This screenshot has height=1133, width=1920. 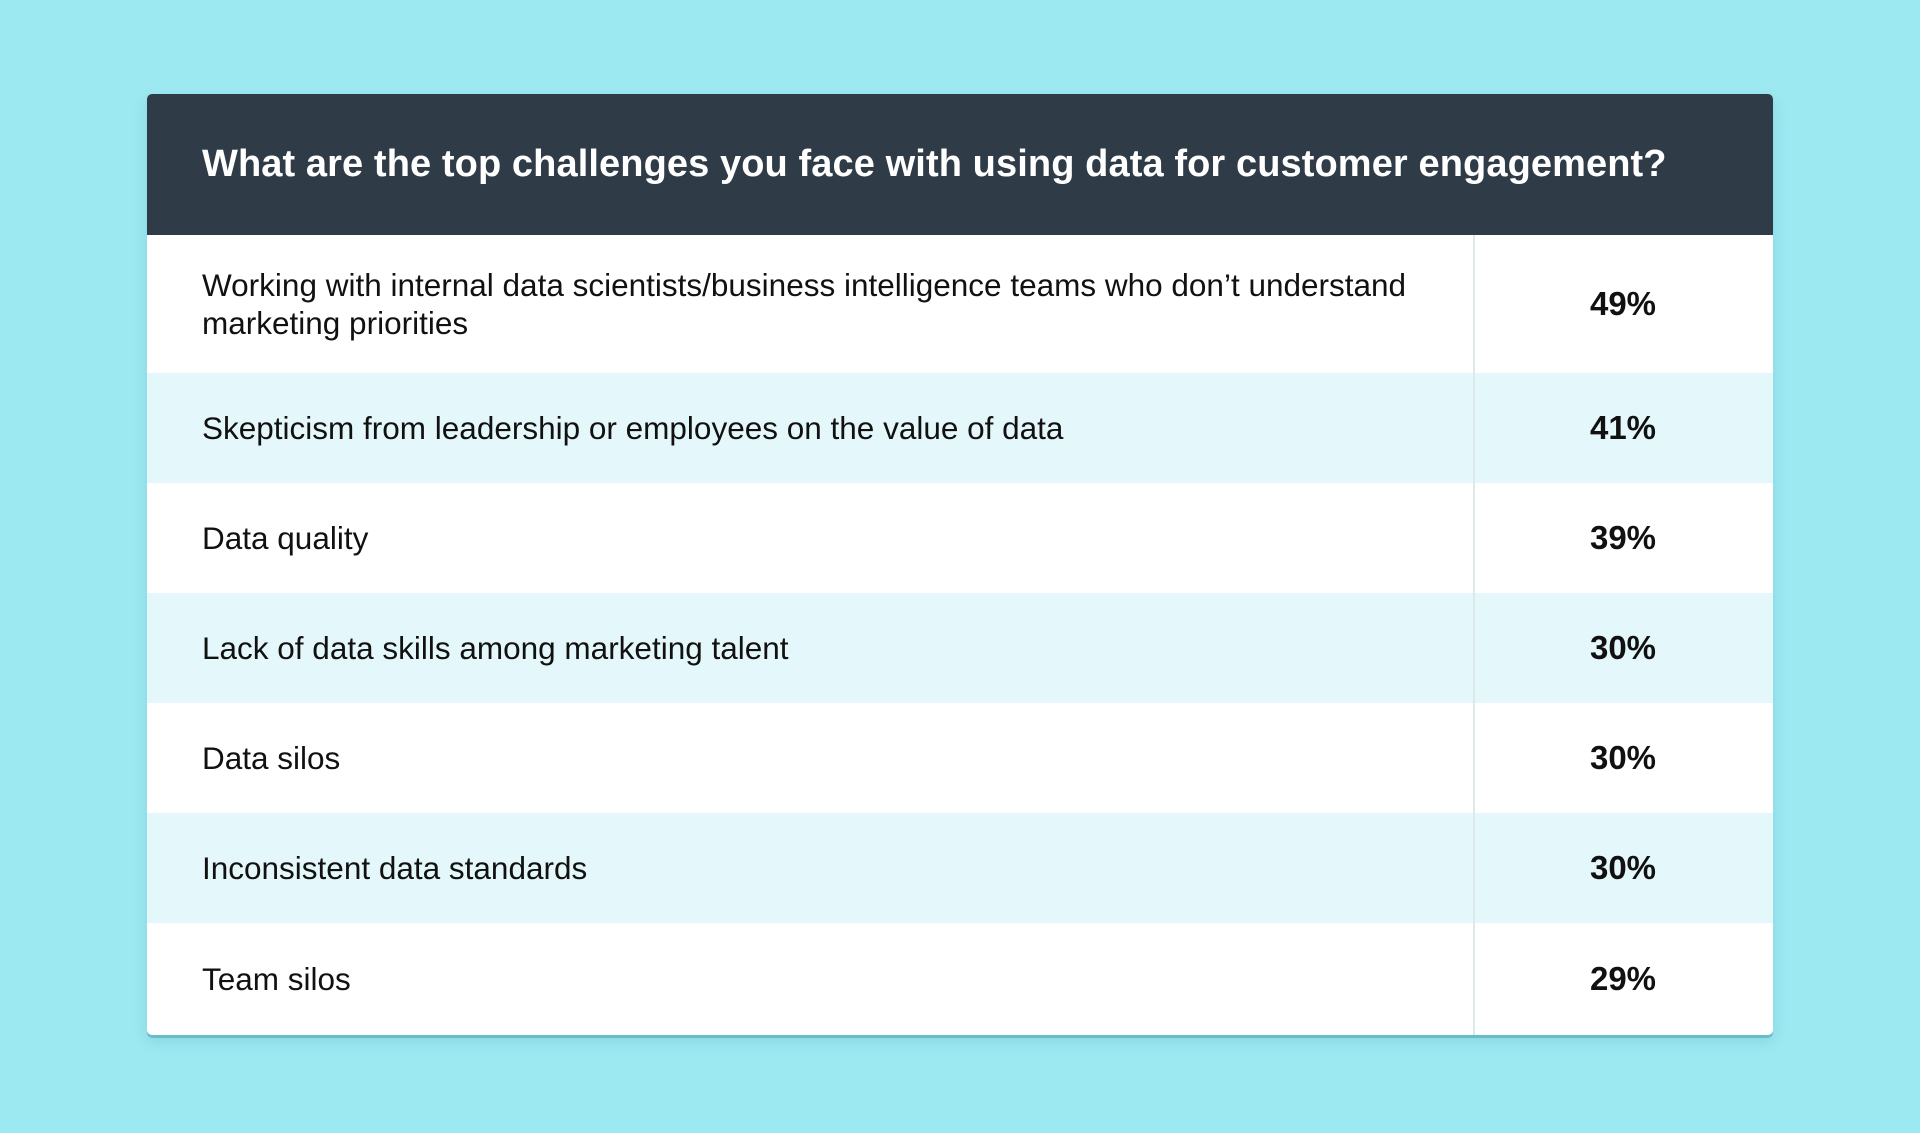 I want to click on table-row: Data quality 39%, so click(x=960, y=538).